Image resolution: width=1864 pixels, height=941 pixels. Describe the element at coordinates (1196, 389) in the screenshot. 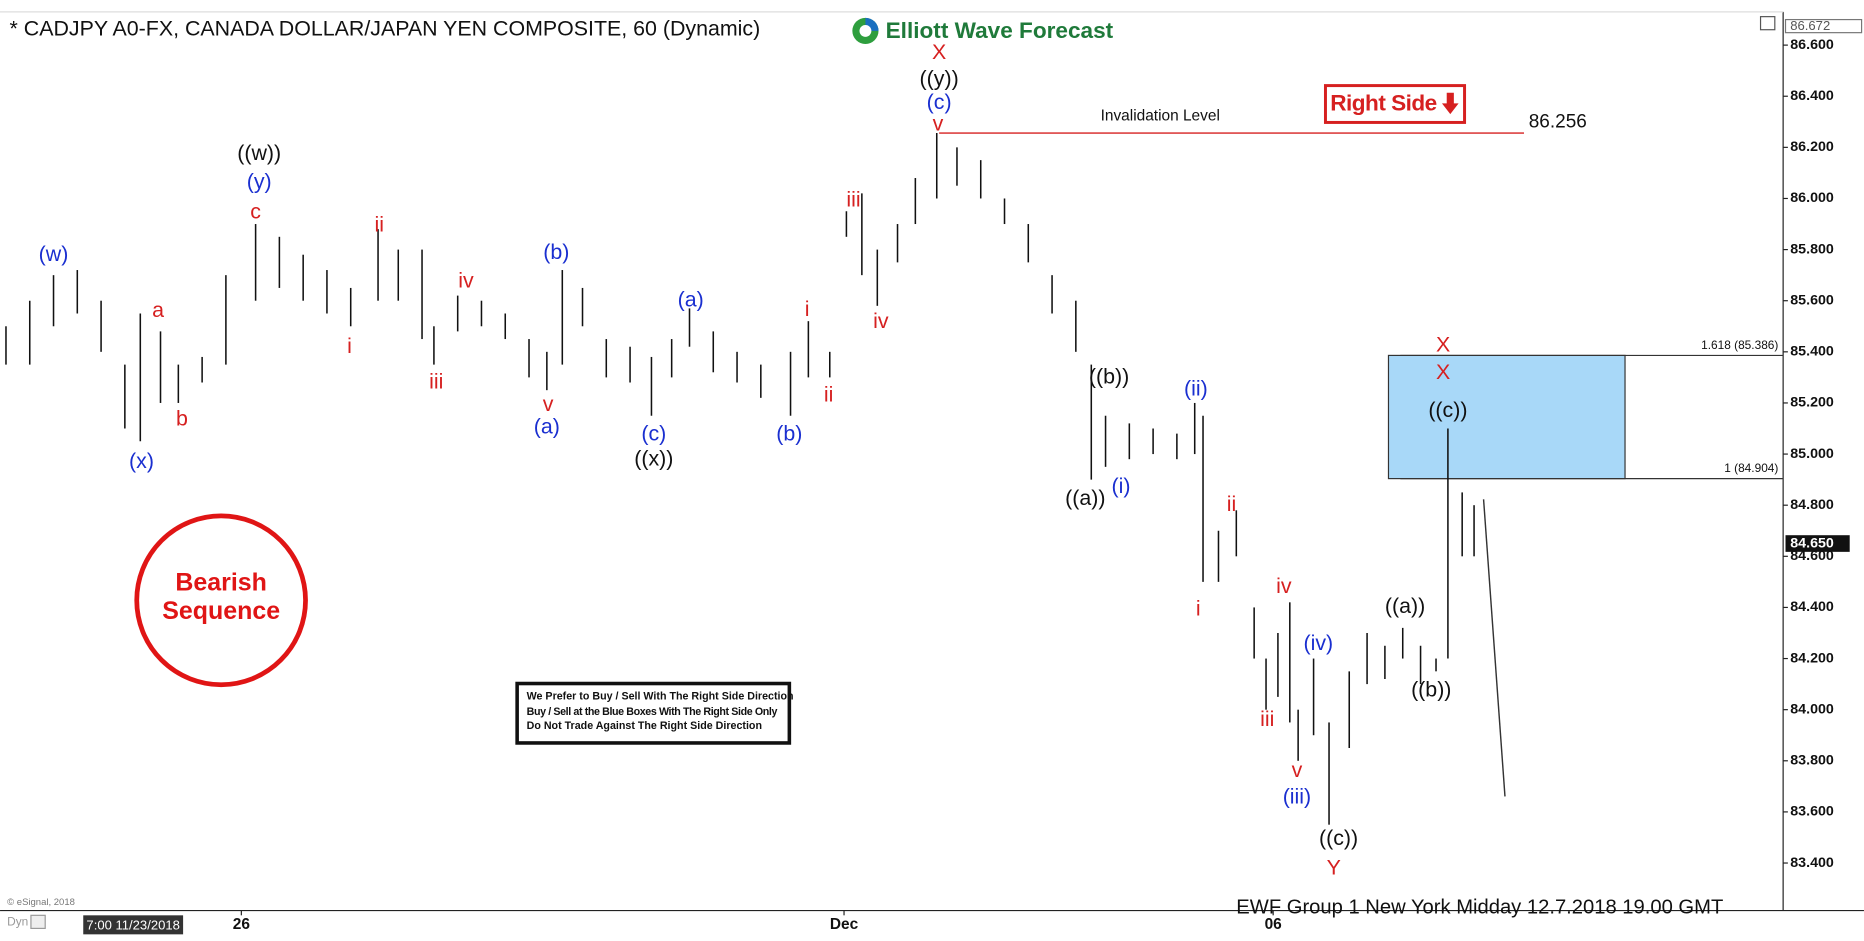

I see `wave-label: (ii)` at that location.